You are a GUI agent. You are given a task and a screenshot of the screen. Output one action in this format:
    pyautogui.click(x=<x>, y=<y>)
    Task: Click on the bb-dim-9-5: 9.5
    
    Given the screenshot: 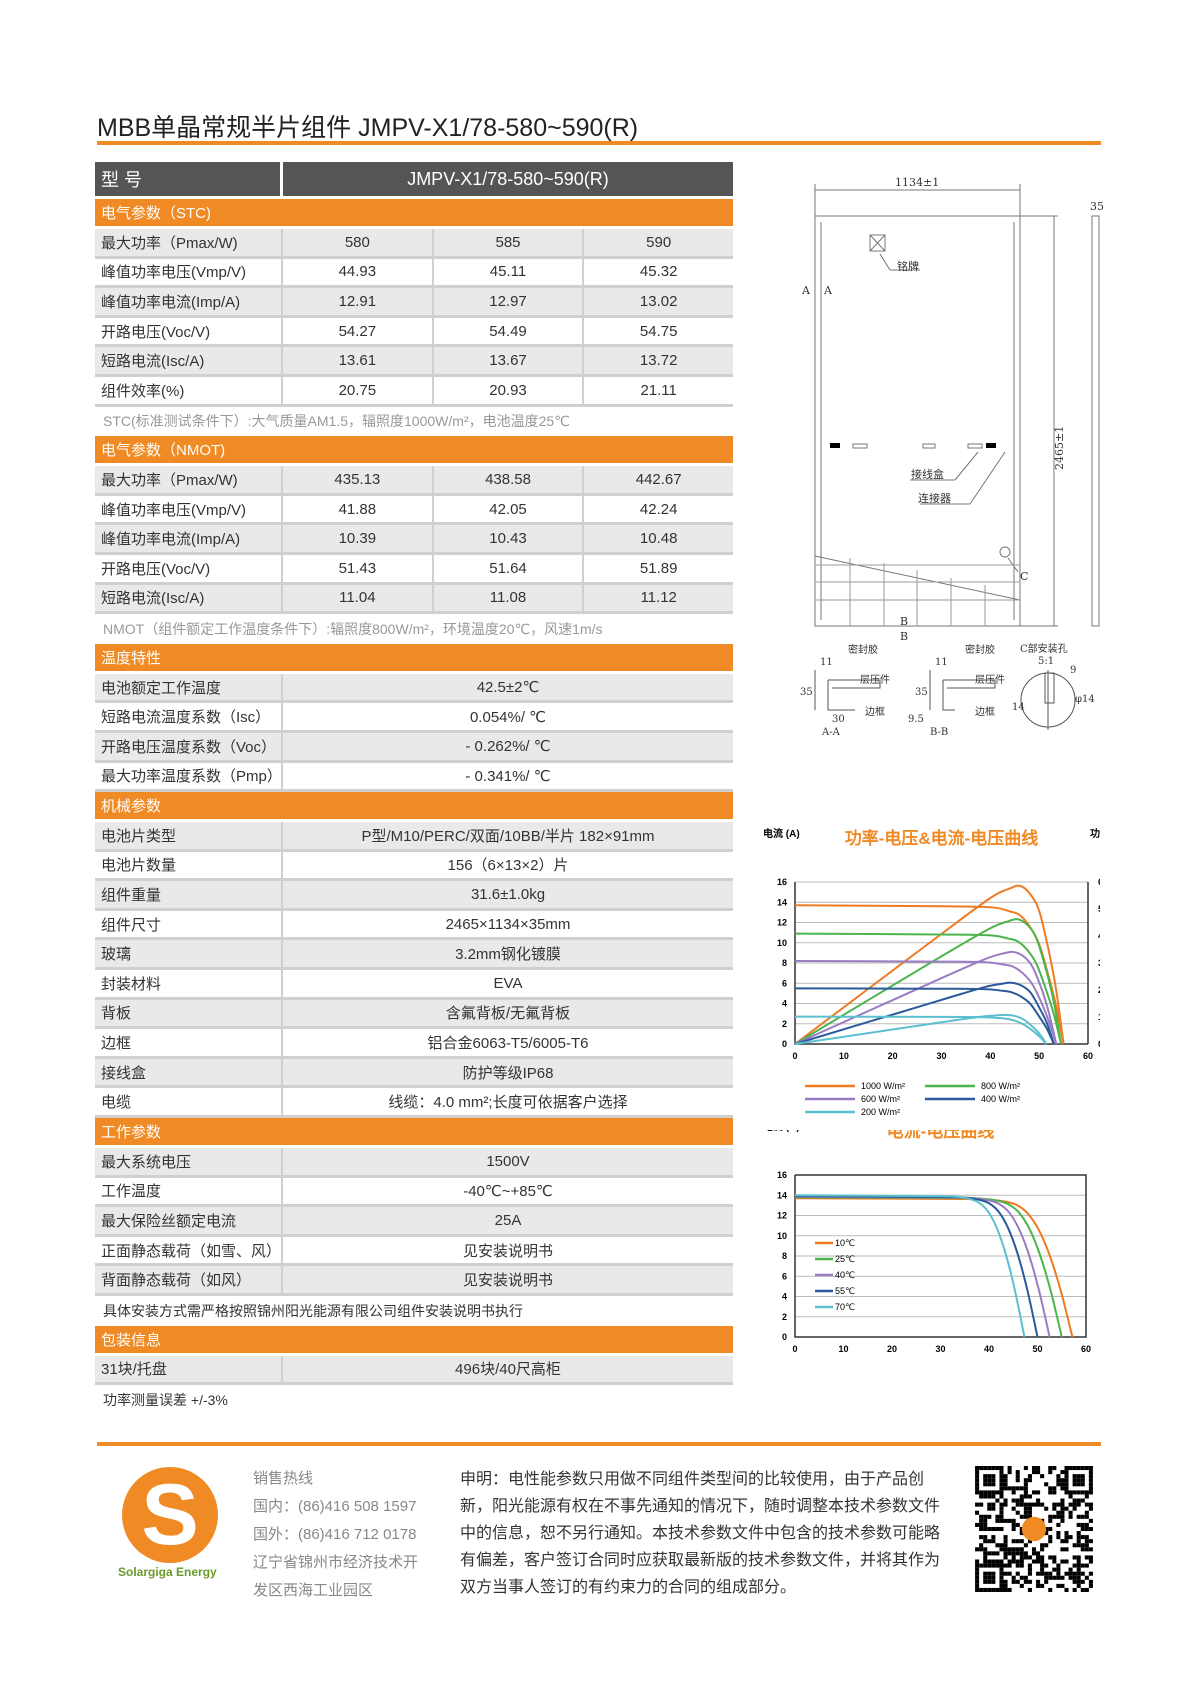 What is the action you would take?
    pyautogui.click(x=916, y=719)
    